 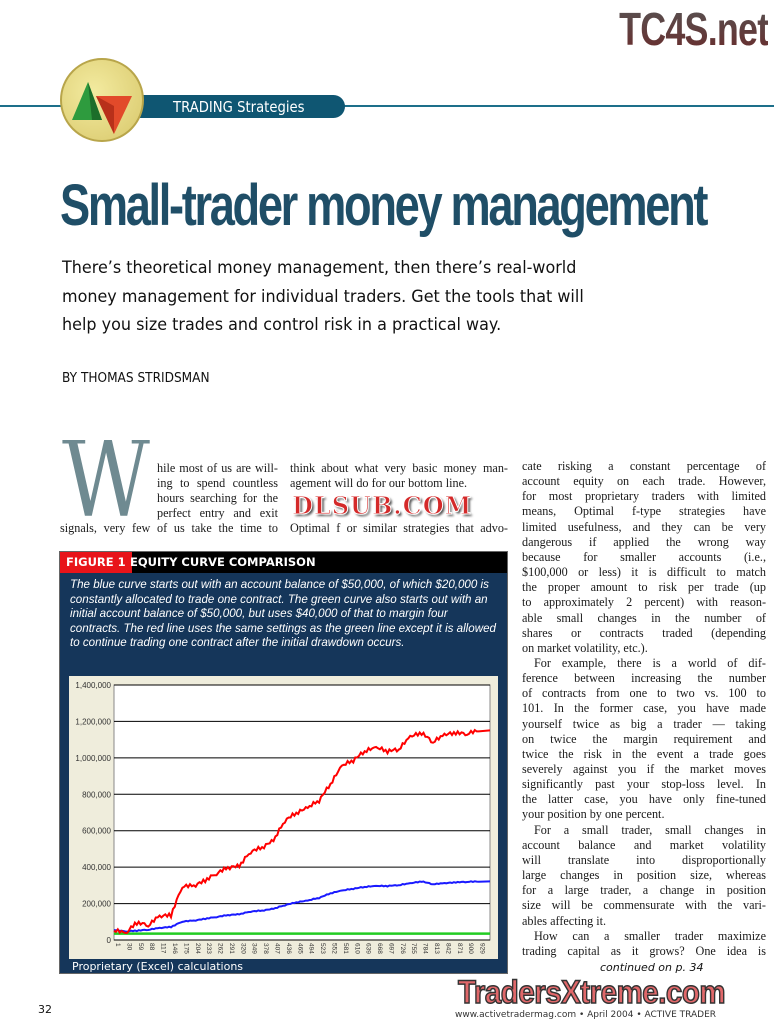 I want to click on text-line: agement will do for our bottom line., so click(x=379, y=483).